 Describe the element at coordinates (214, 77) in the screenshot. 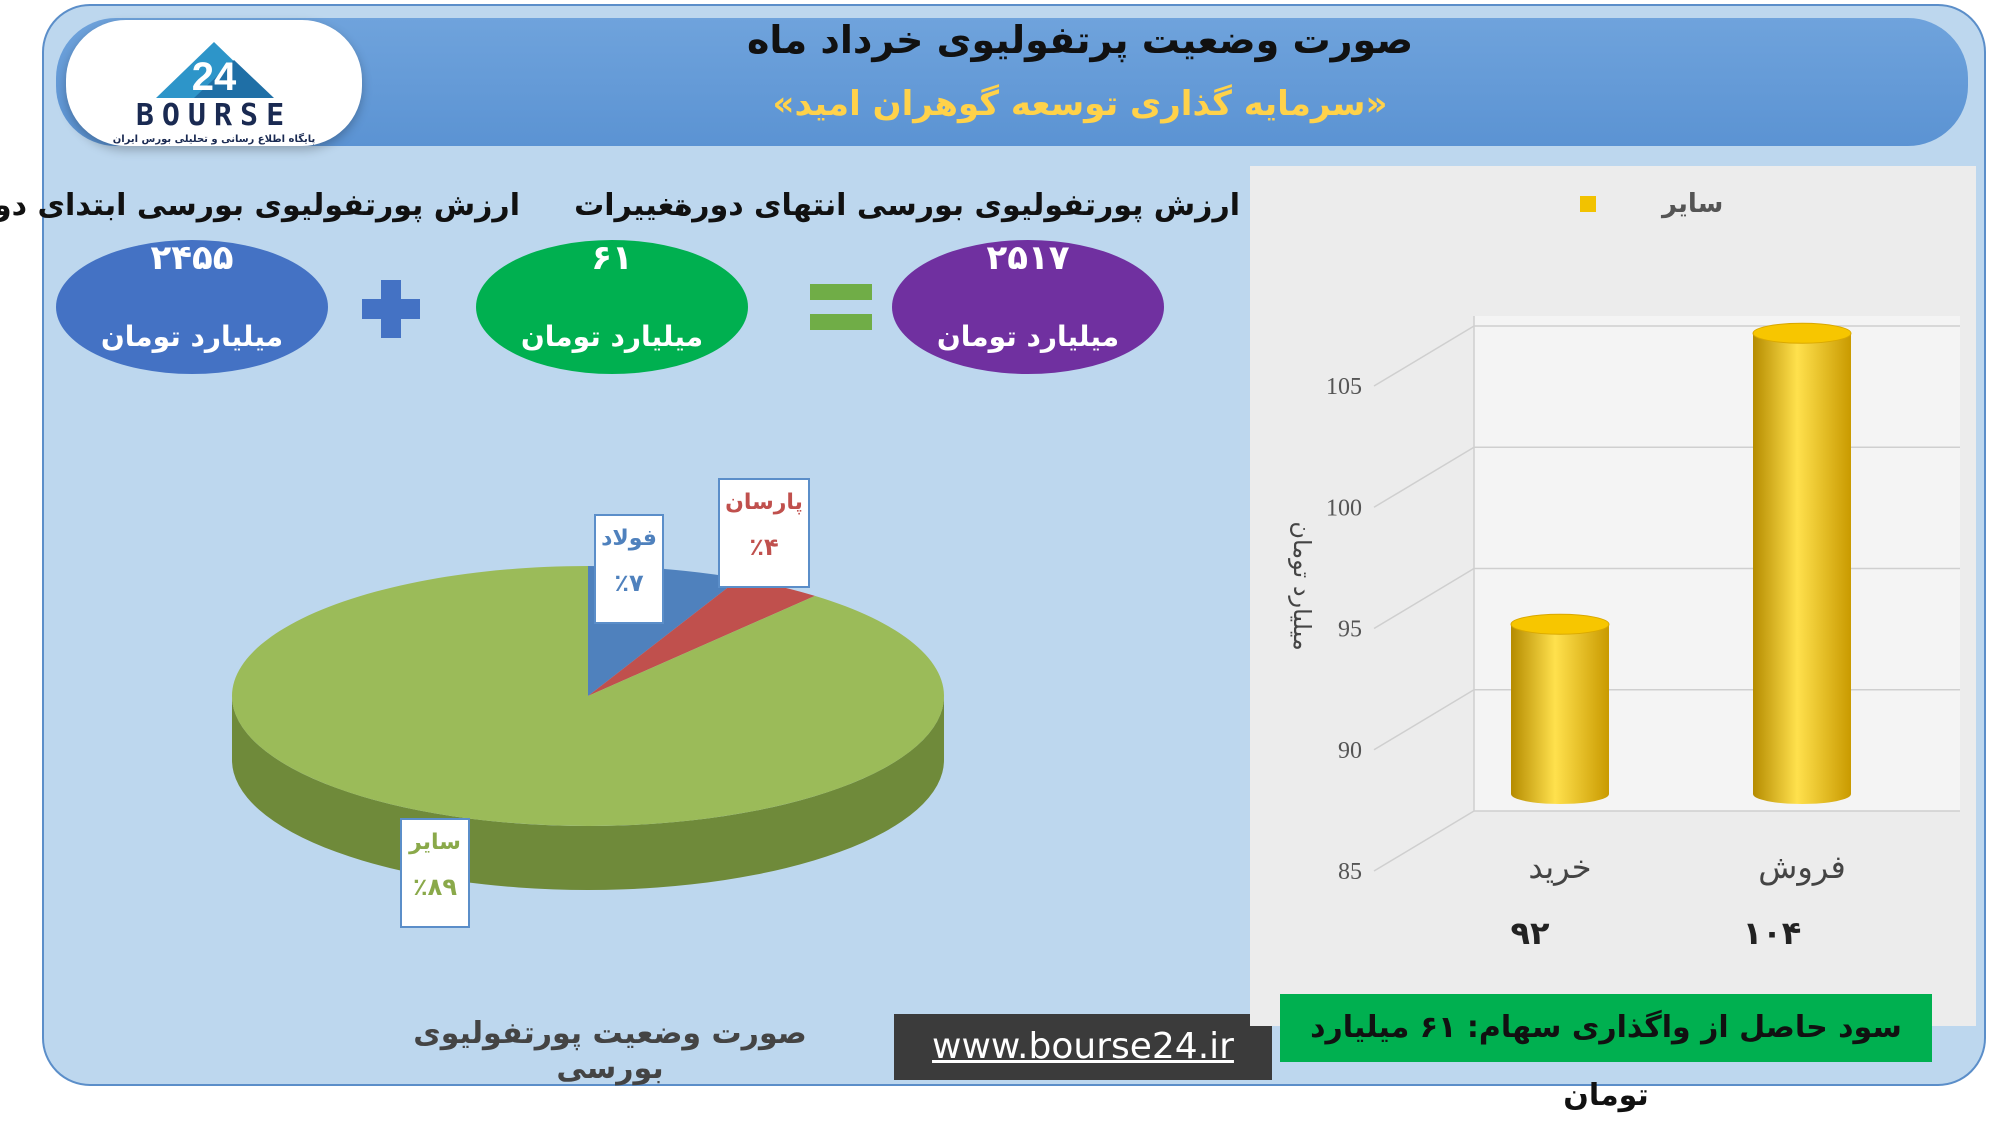

I see `svg-text: 24` at that location.